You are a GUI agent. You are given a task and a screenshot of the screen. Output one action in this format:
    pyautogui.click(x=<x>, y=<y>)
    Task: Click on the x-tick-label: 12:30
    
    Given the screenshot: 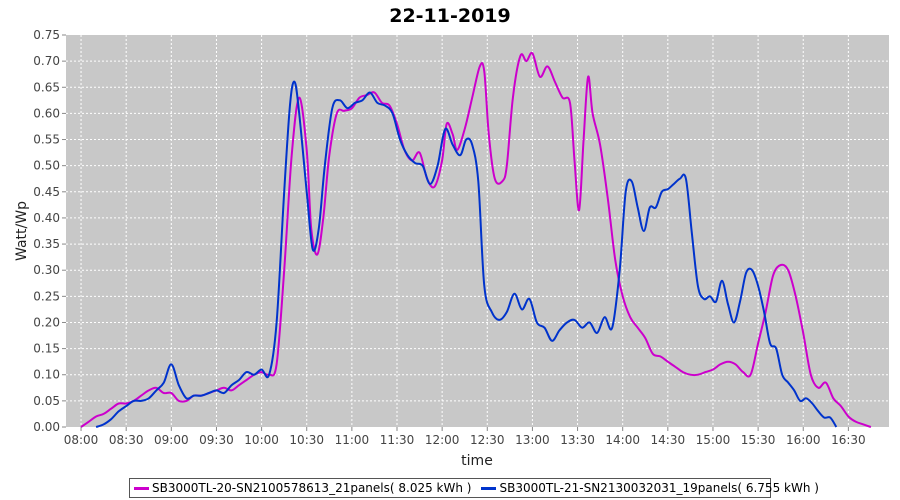 What is the action you would take?
    pyautogui.click(x=487, y=440)
    